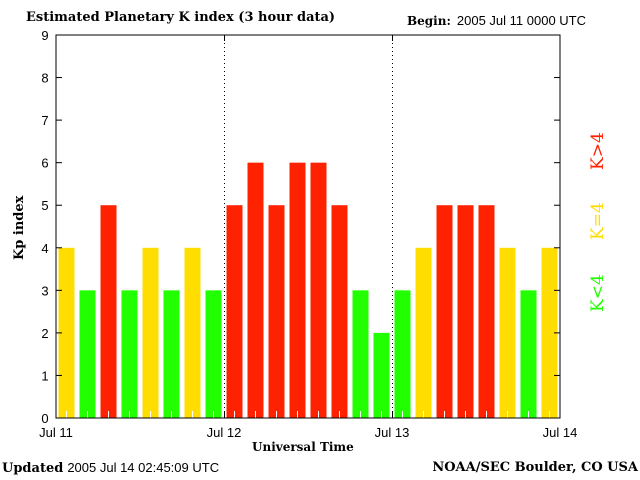  I want to click on updated-label: Updated, so click(33, 468).